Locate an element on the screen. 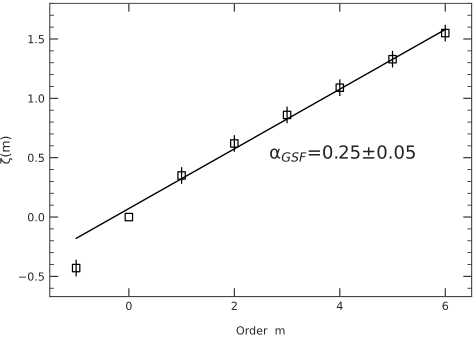 The image size is (474, 337). x-tick-label: 2 is located at coordinates (234, 306).